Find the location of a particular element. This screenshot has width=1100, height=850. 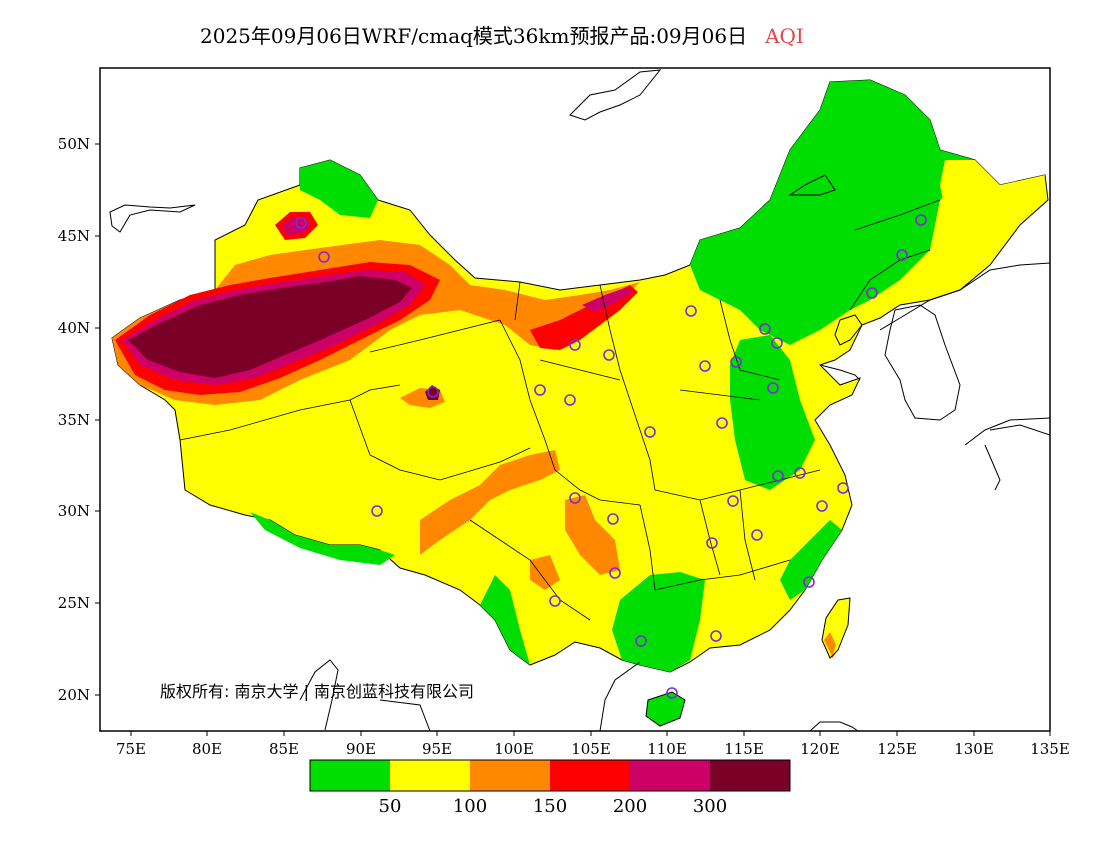

x-tick-label: 130E is located at coordinates (974, 749).